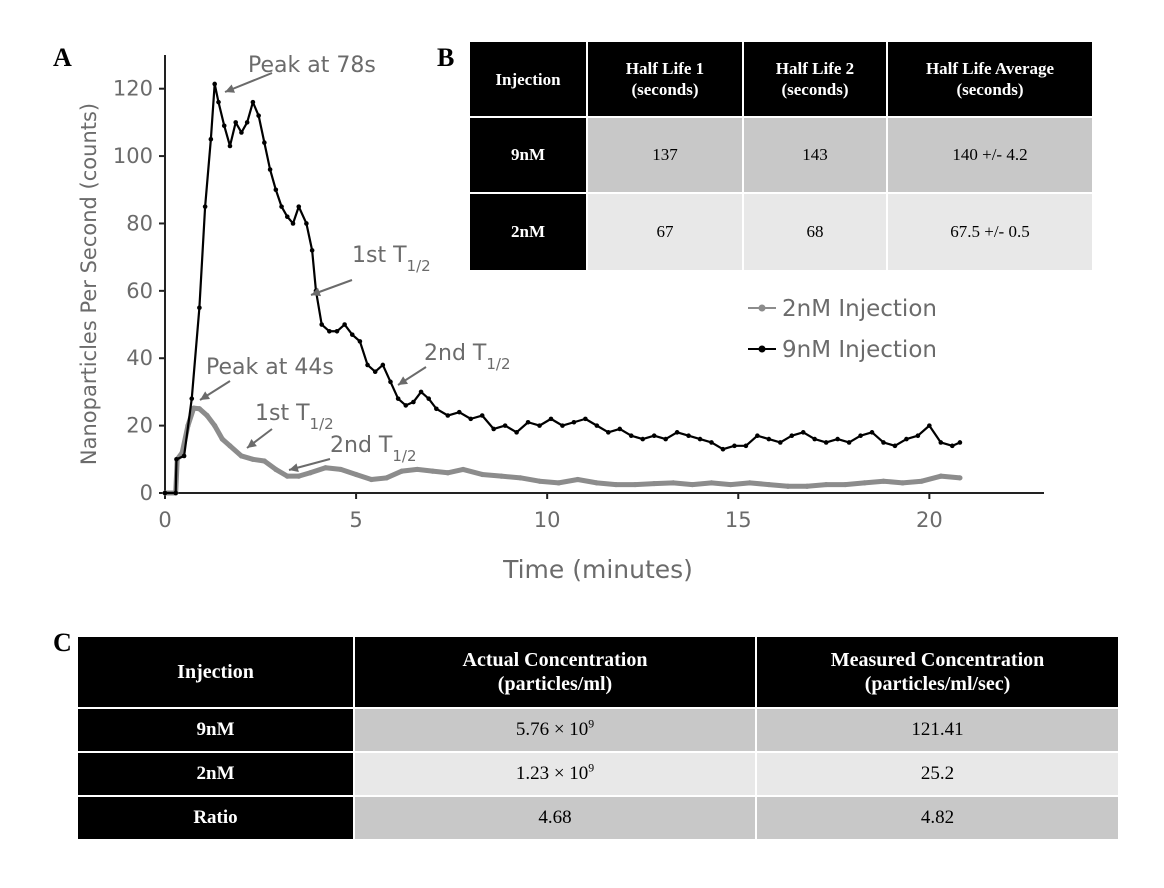 This screenshot has height=888, width=1164. Describe the element at coordinates (133, 156) in the screenshot. I see `y-tick-label: 100` at that location.